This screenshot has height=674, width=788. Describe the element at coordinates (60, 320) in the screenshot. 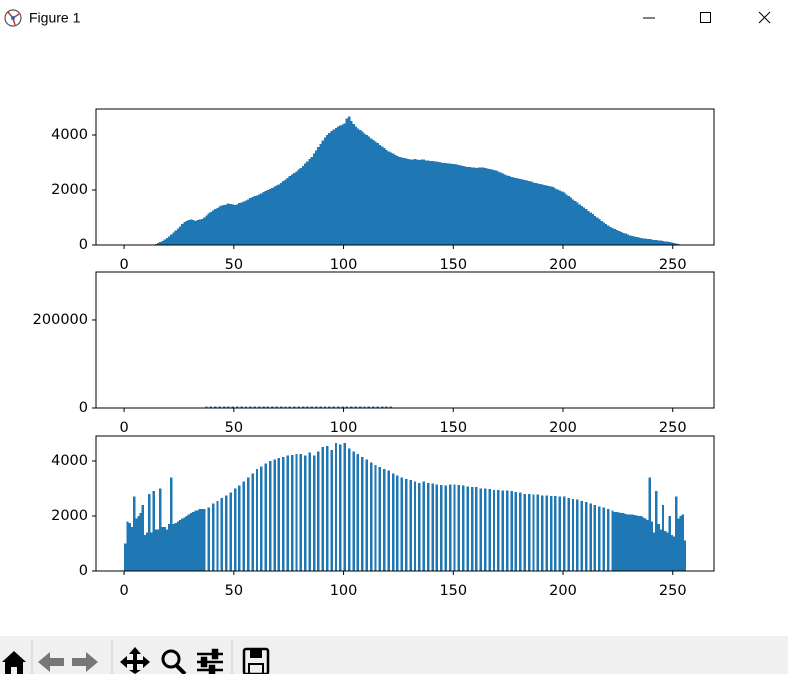

I see `y-tick-label: 200000` at that location.